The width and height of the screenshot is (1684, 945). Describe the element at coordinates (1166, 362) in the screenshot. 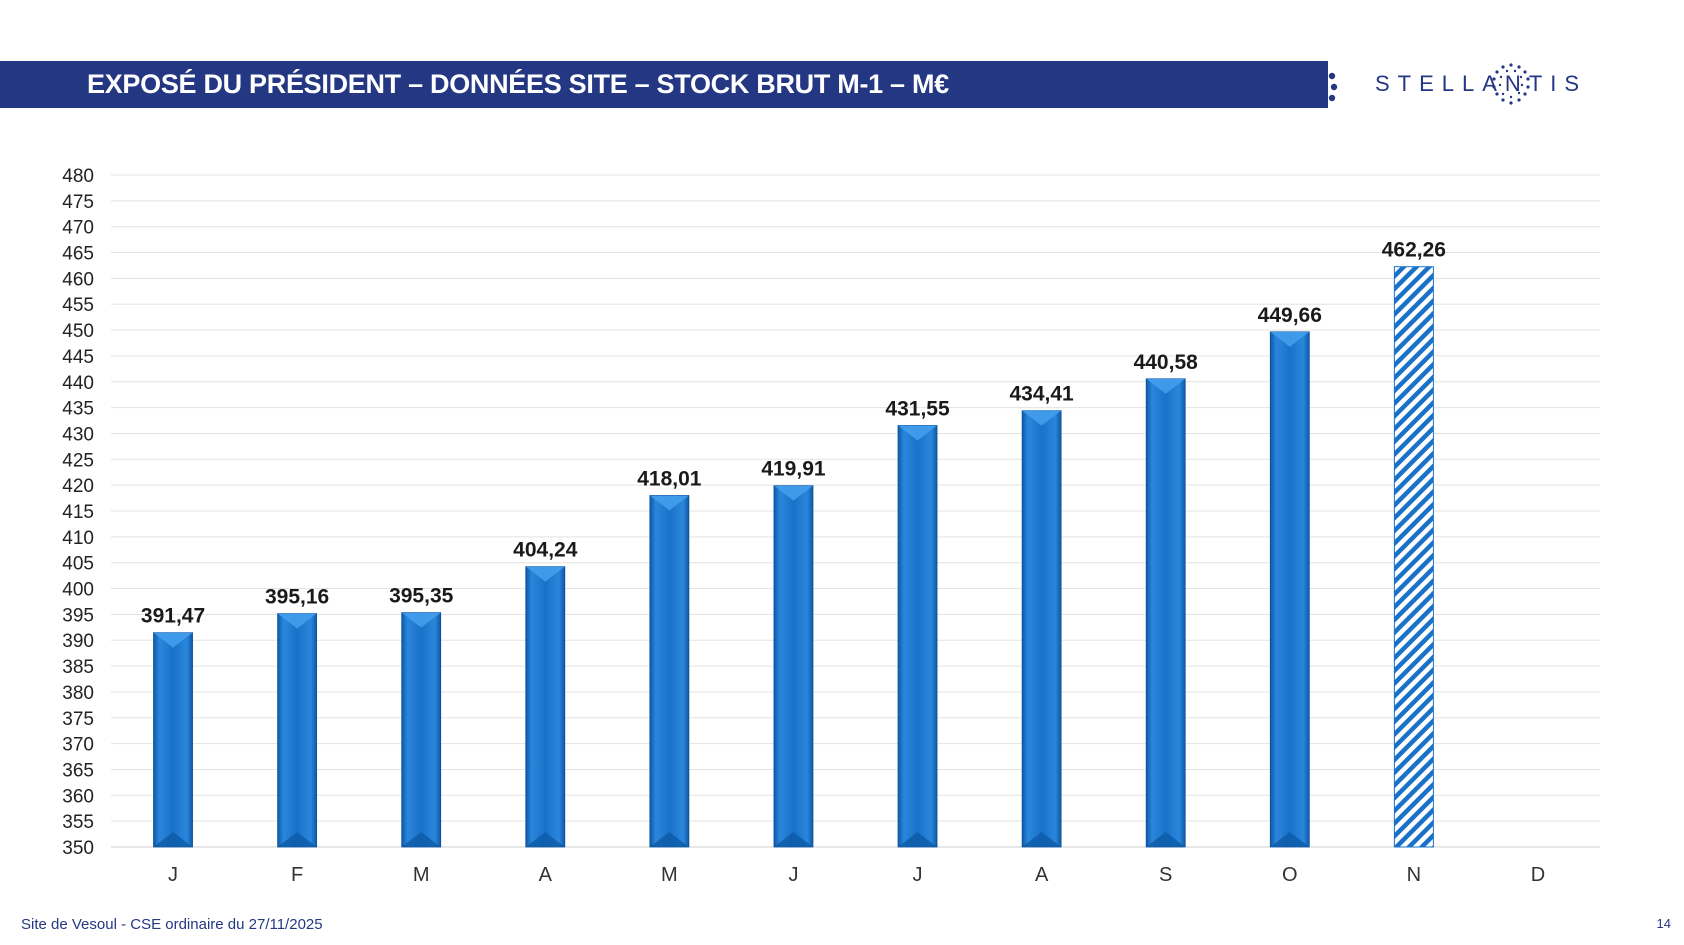

I see `bar-value-label: 440,58` at that location.